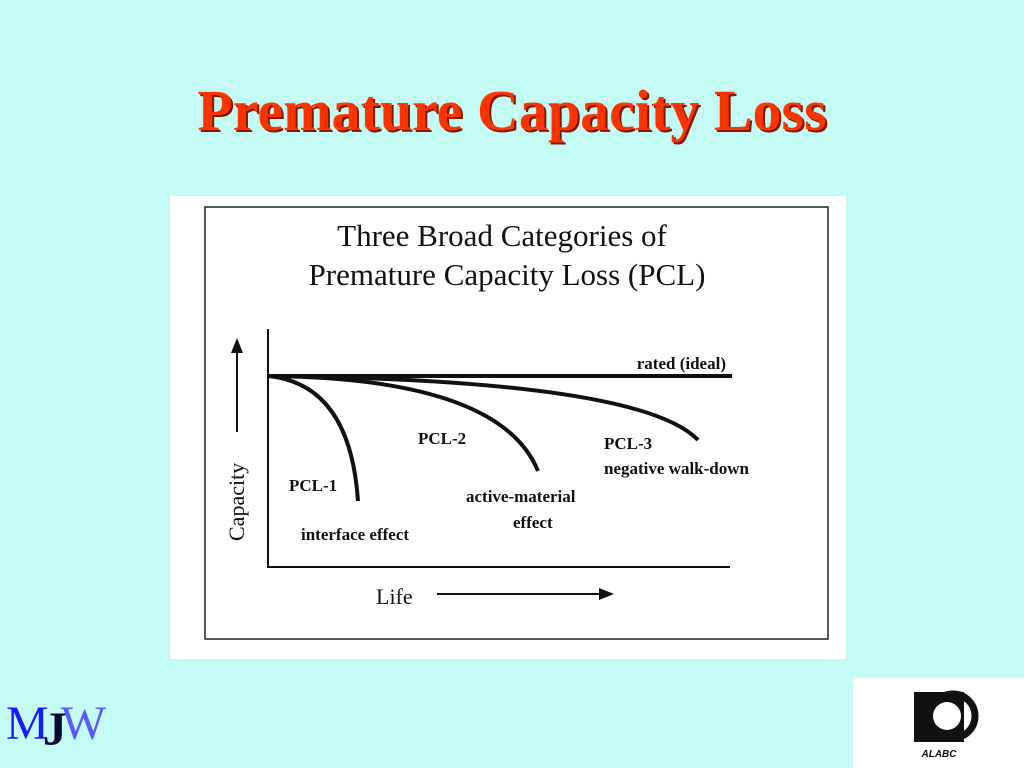  I want to click on alabc-logo-inner, so click(947, 716).